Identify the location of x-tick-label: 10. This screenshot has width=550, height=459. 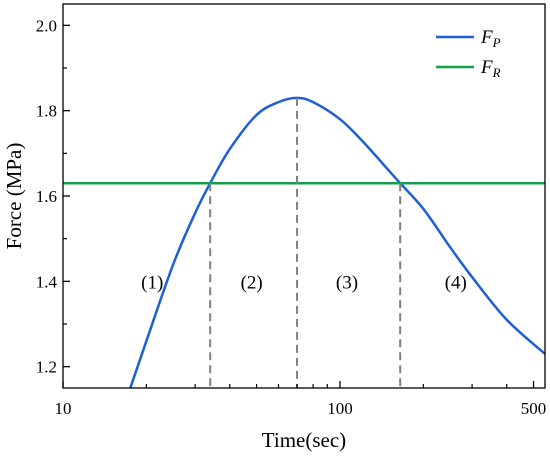
(63, 408).